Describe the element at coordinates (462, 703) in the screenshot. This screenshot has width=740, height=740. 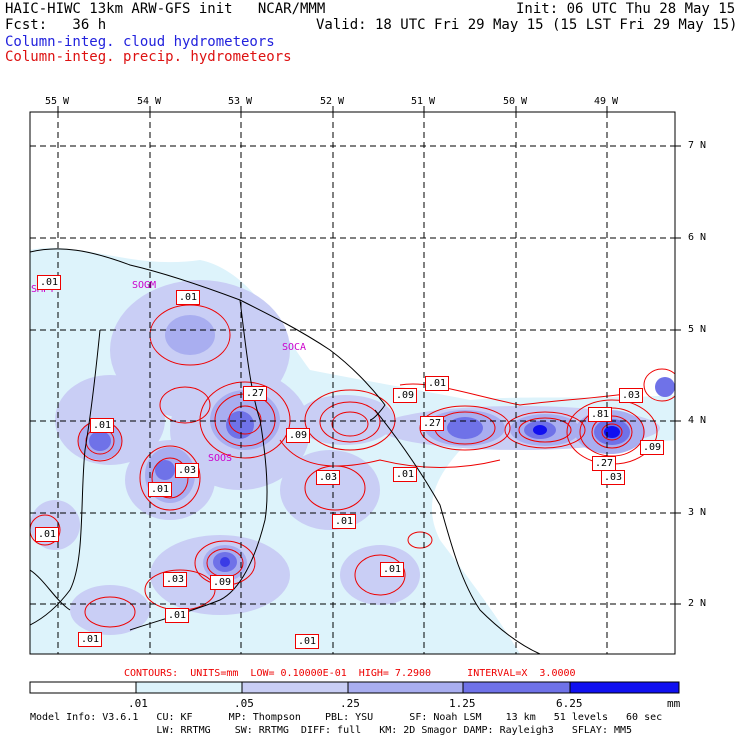
I see `colorbar-label: 1.25` at that location.